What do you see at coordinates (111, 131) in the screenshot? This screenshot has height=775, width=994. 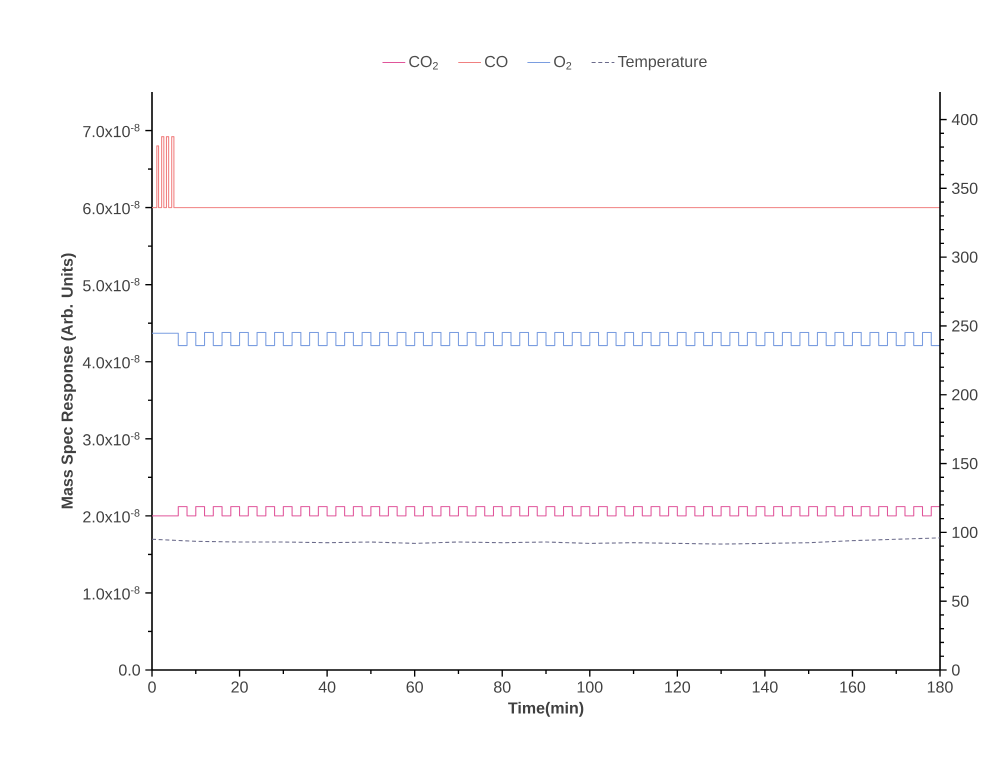 I see `y-tick-label: 7.0x10$^{-8}$` at bounding box center [111, 131].